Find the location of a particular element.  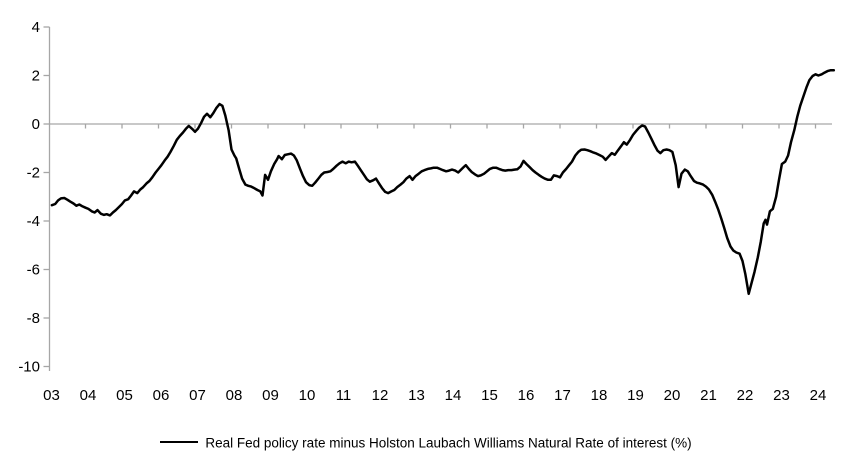

x-tick-label: 20 is located at coordinates (672, 395).